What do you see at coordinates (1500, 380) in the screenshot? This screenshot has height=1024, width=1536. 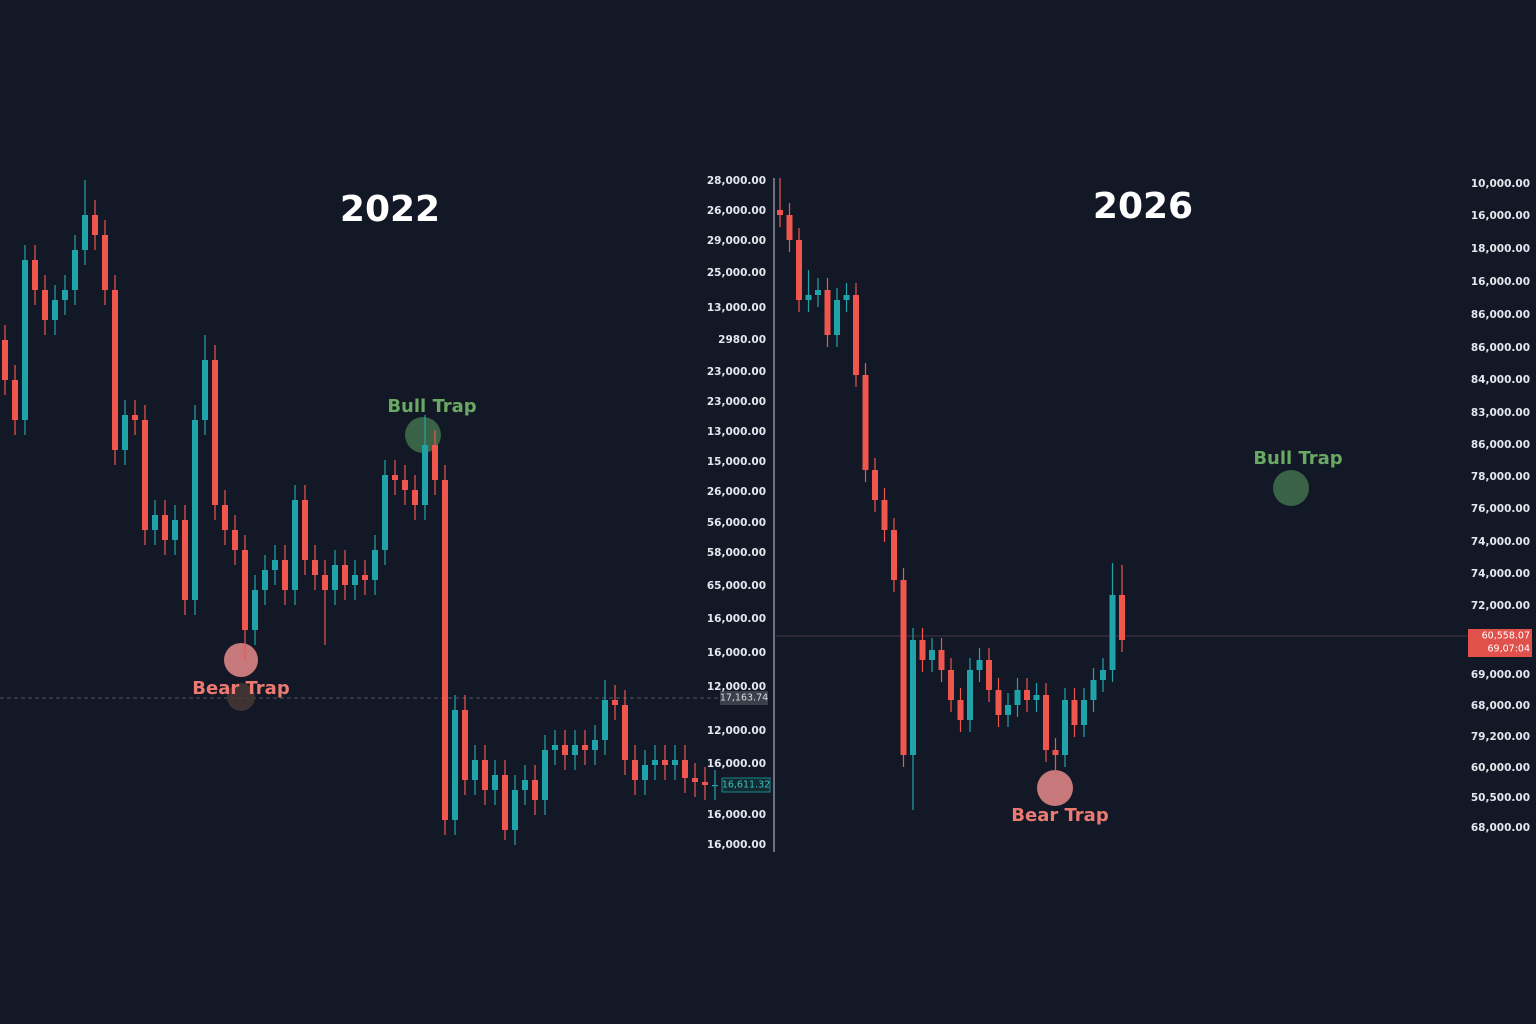 I see `y-tick-label: 84,000.00` at bounding box center [1500, 380].